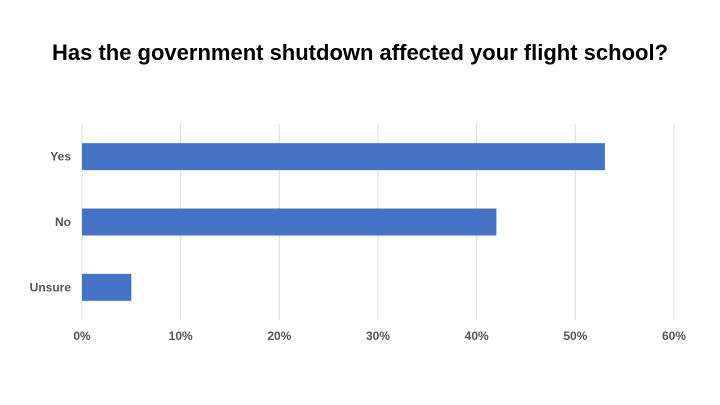  I want to click on x-tick-label: 0%, so click(82, 336).